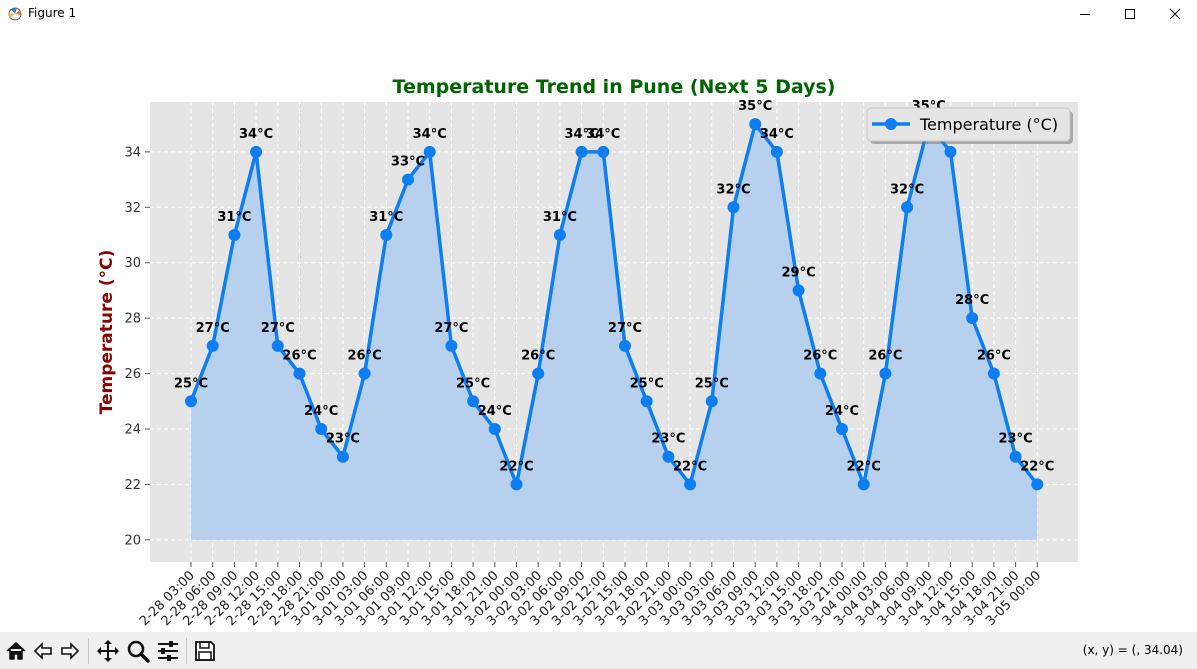  What do you see at coordinates (132, 208) in the screenshot?
I see `y-tick-label: 32` at bounding box center [132, 208].